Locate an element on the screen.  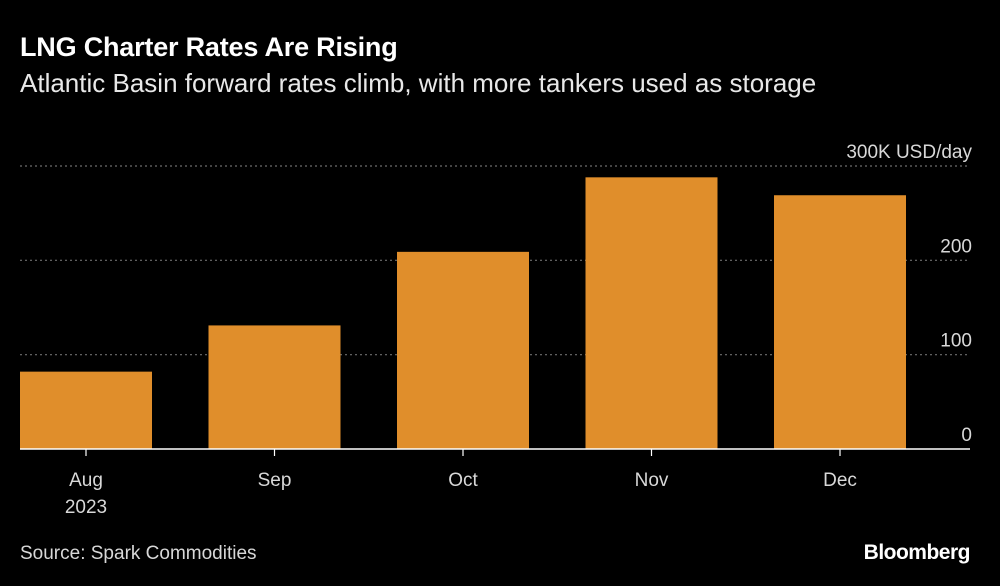
x-tick-label: Aug is located at coordinates (86, 480).